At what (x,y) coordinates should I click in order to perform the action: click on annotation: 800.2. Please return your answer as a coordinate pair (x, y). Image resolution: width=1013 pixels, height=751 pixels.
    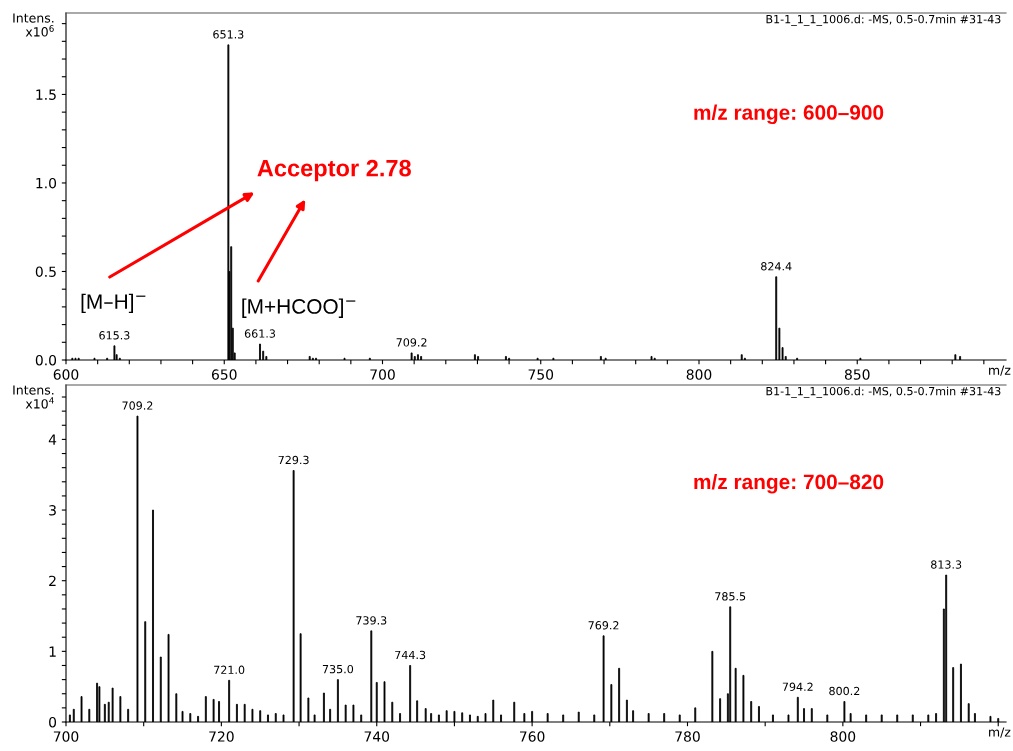
    Looking at the image, I should click on (844, 691).